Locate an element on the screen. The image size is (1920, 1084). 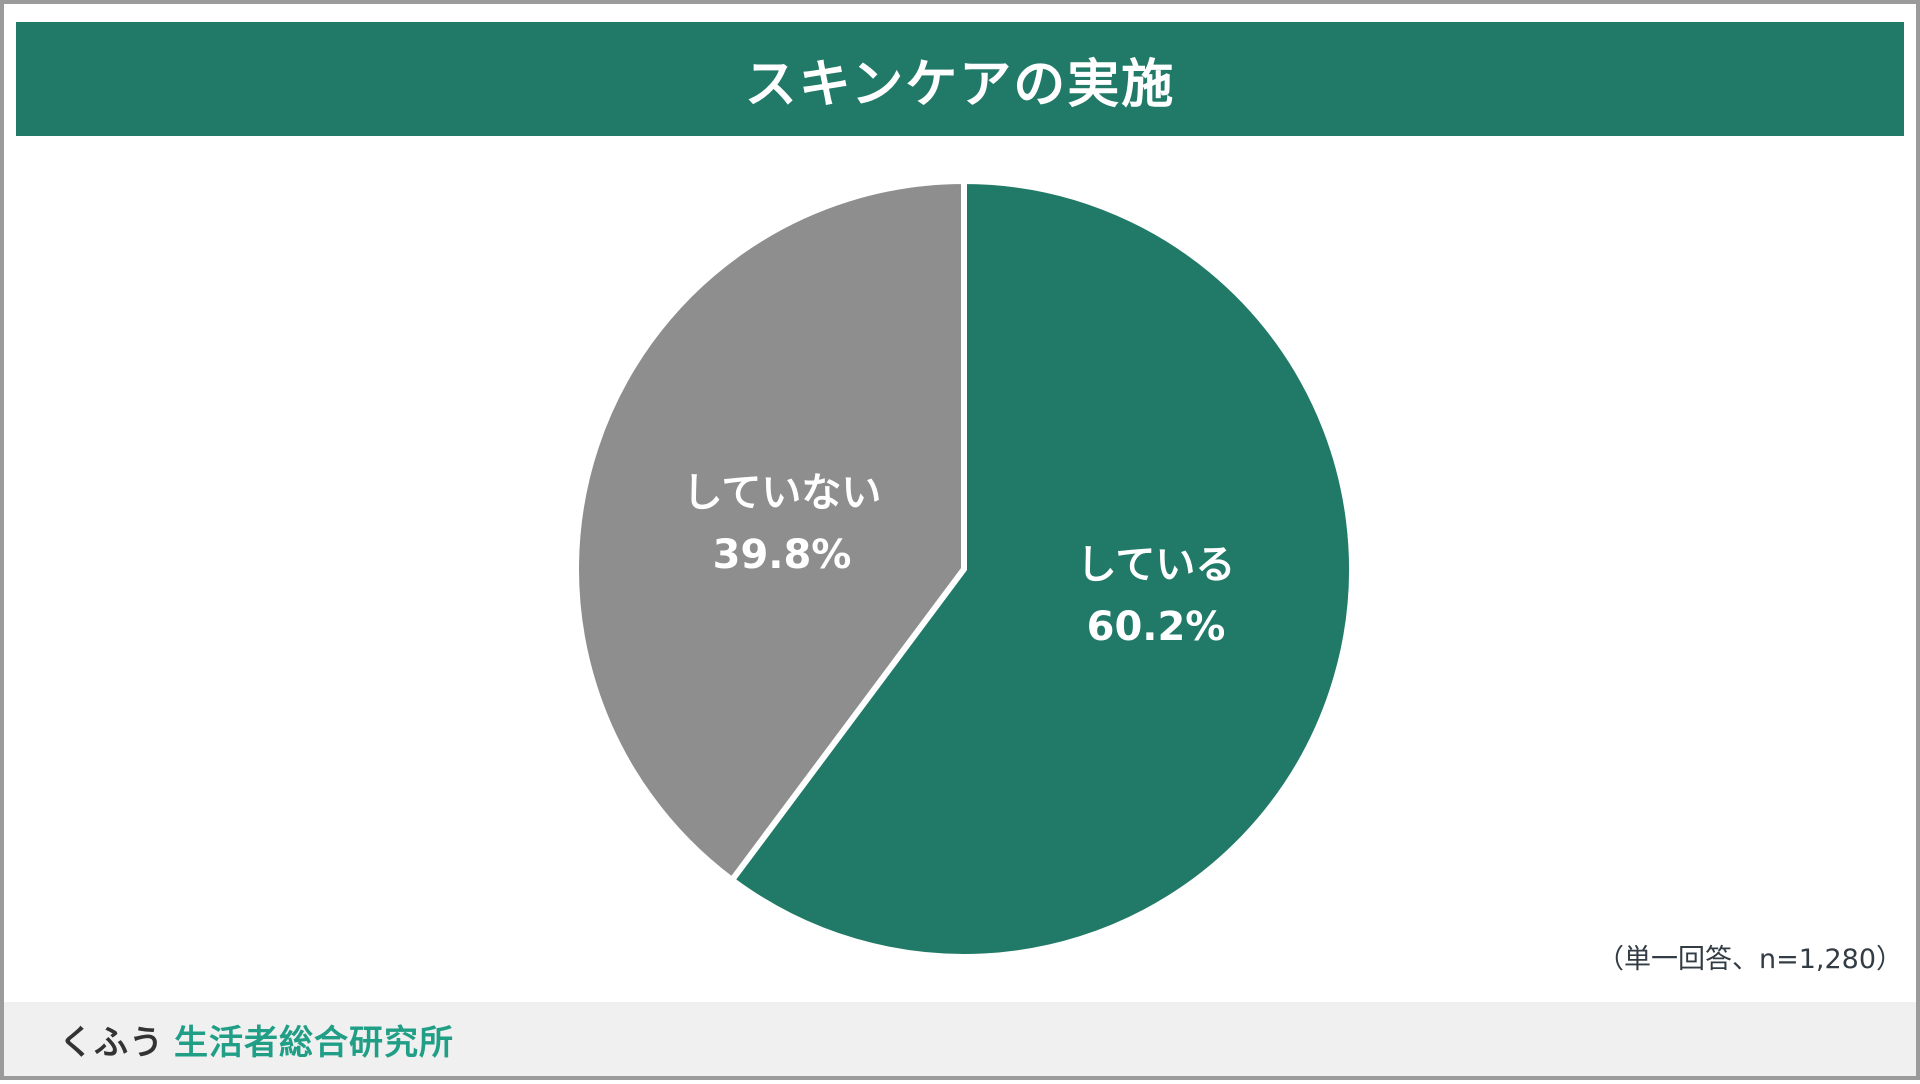
pie-label-doing-value: 60.2% is located at coordinates (1156, 627).